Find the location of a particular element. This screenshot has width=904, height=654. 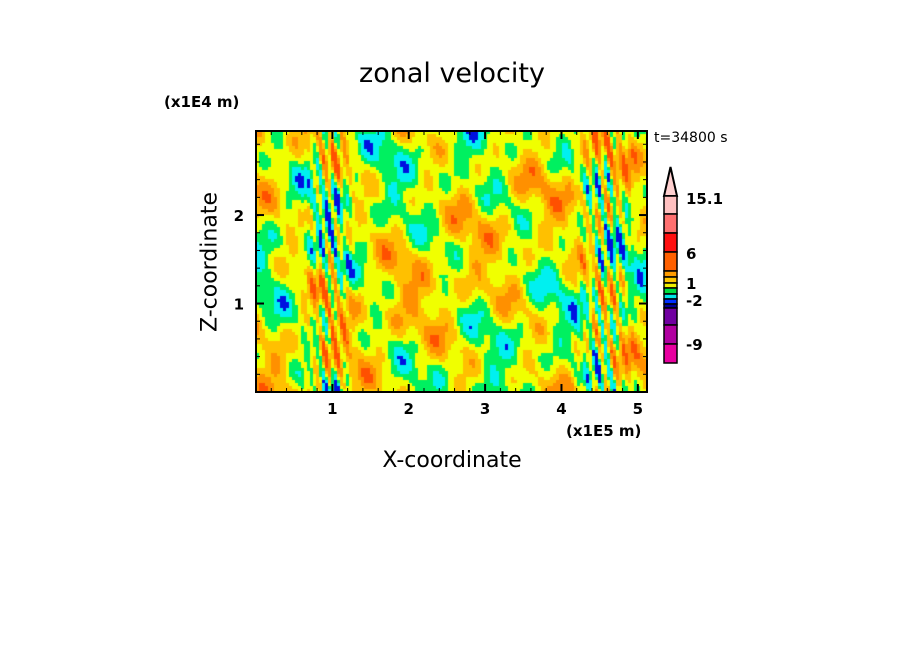

x-axis-unit: (x1E5 m) is located at coordinates (604, 431).